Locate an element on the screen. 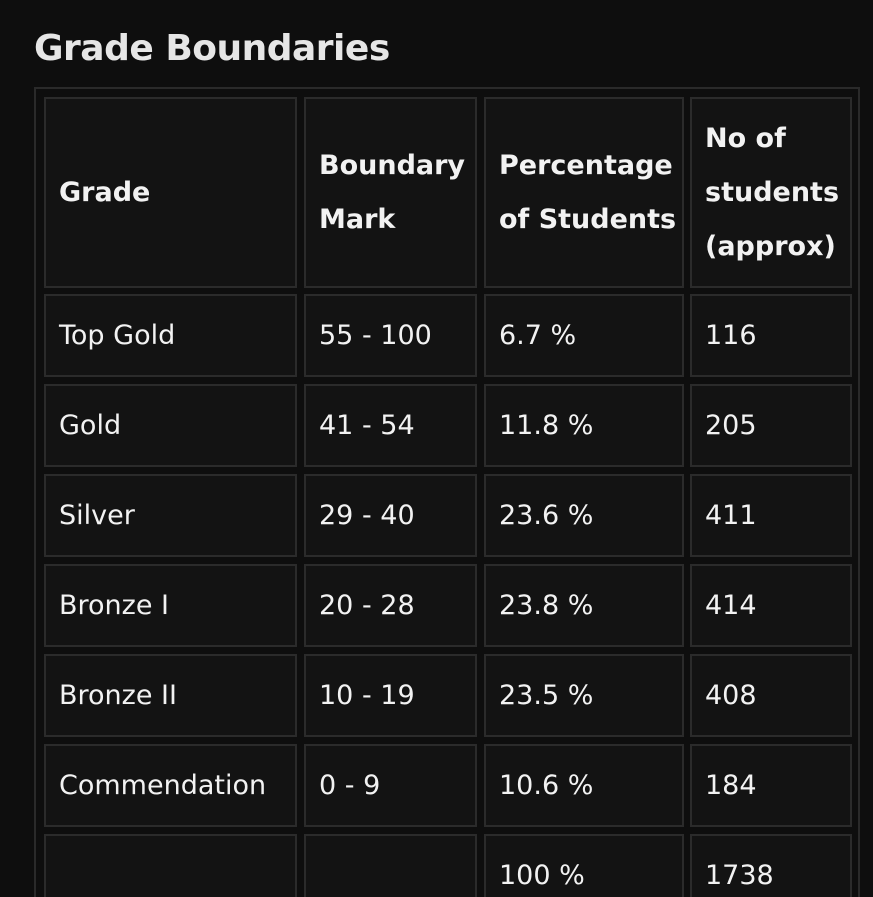 The width and height of the screenshot is (873, 897). table-cell-mark: 29 - 40 is located at coordinates (390, 515).